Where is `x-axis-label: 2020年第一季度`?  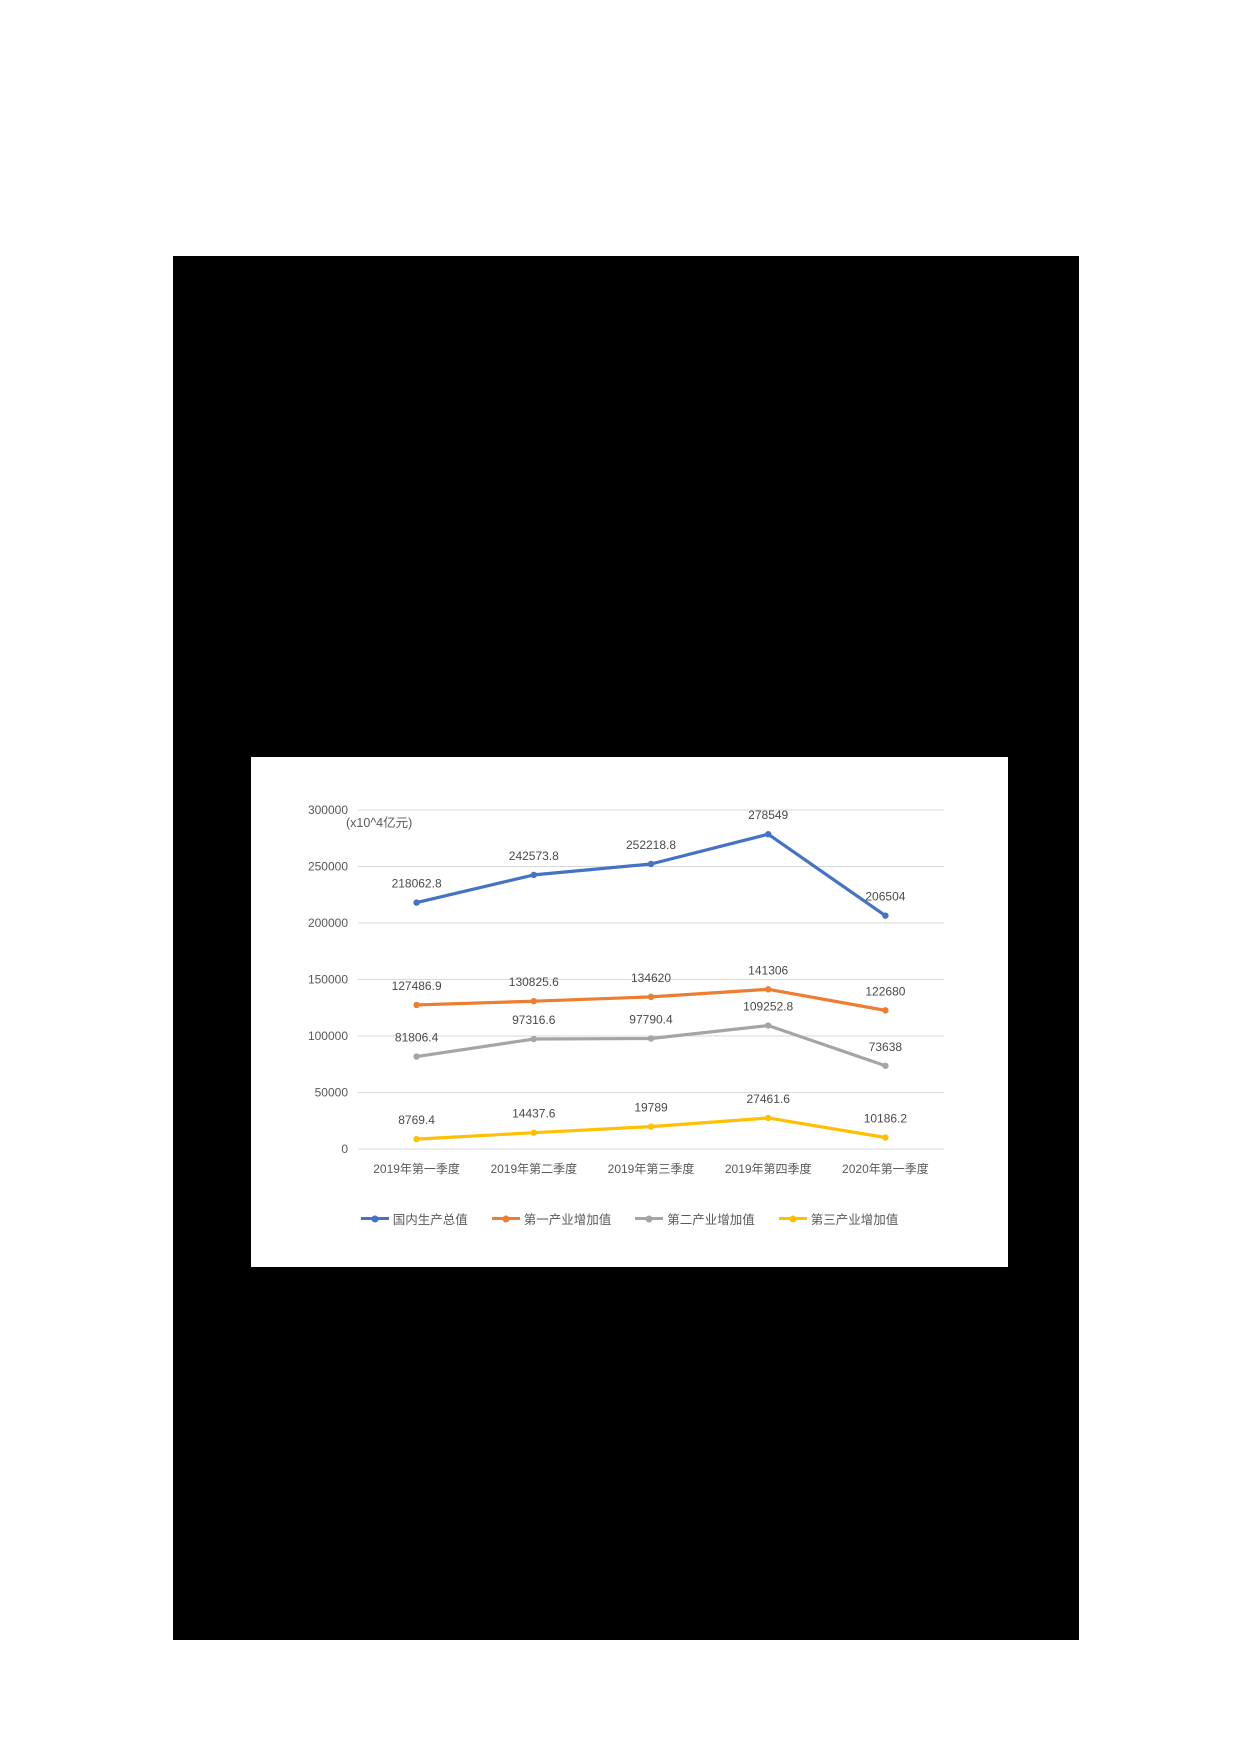
x-axis-label: 2020年第一季度 is located at coordinates (885, 1168).